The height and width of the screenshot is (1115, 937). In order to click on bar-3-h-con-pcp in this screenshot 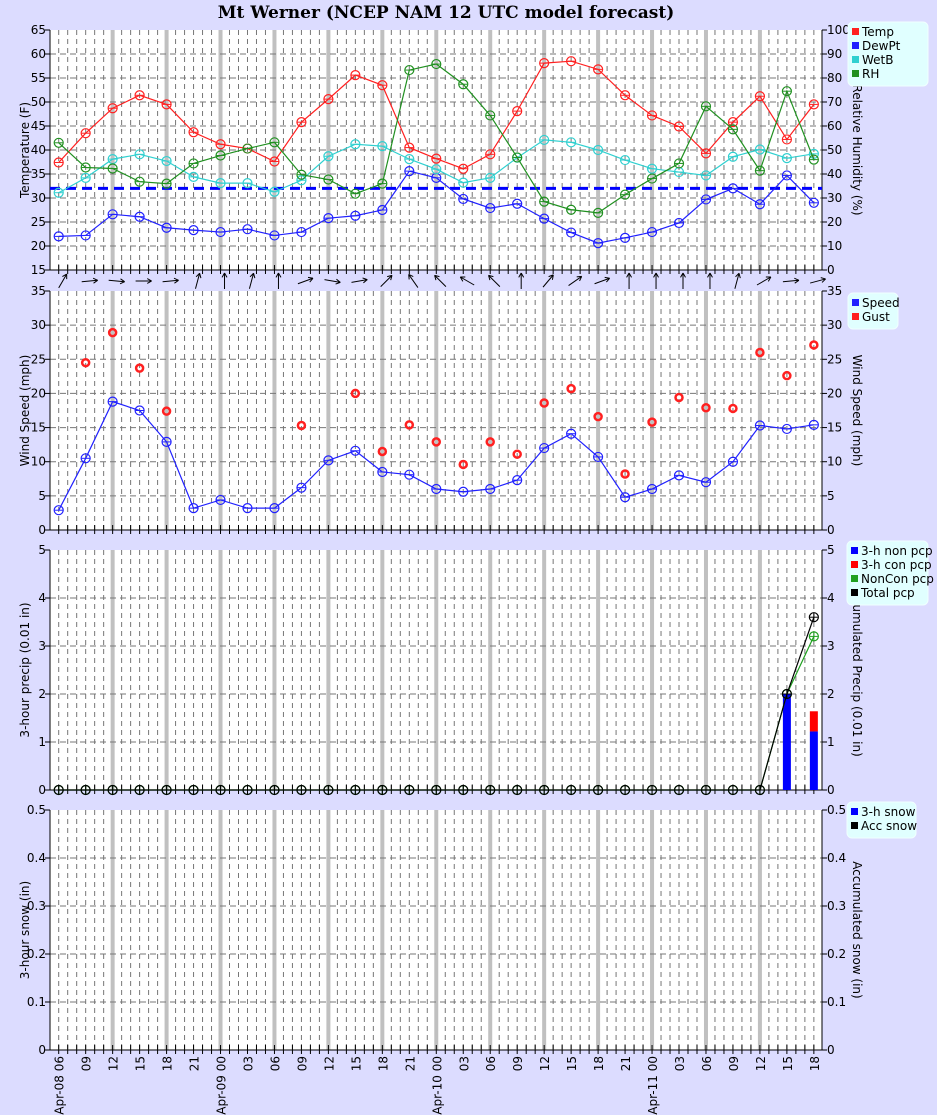, I will do `click(813, 721)`.